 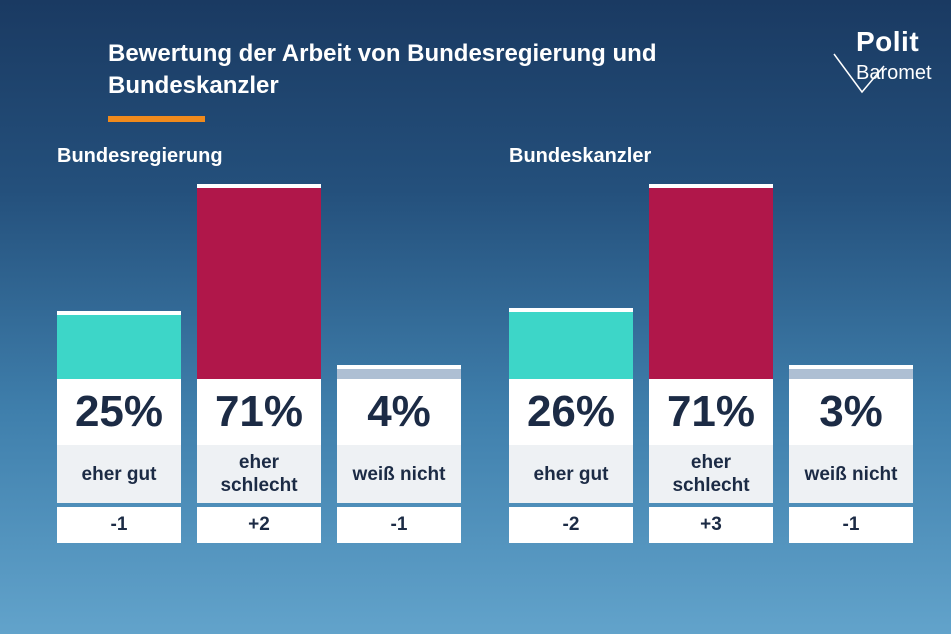 I want to click on value-label: 26%, so click(x=571, y=412).